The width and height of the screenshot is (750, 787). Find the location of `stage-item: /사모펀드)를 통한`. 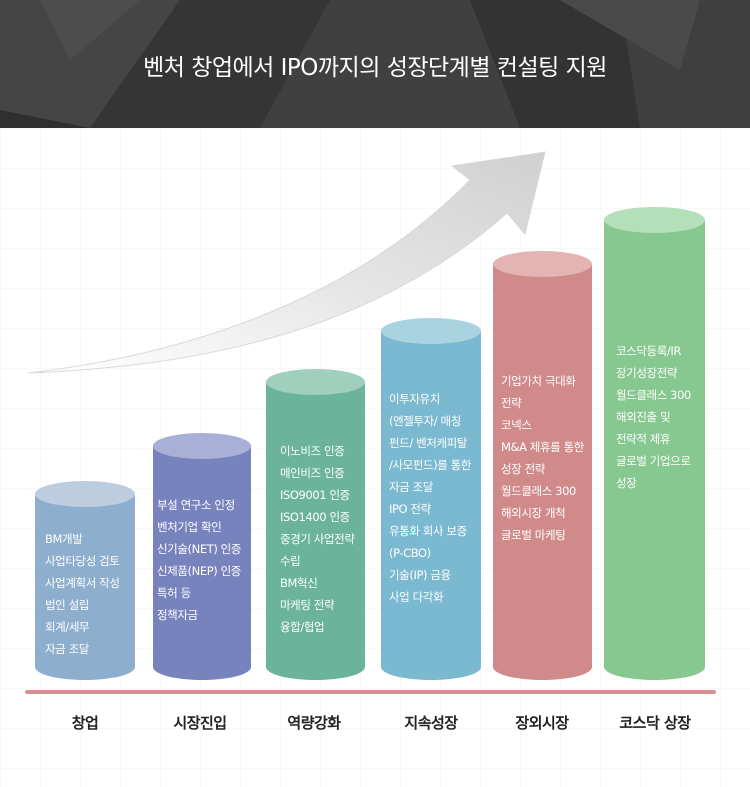

stage-item: /사모펀드)를 통한 is located at coordinates (430, 465).